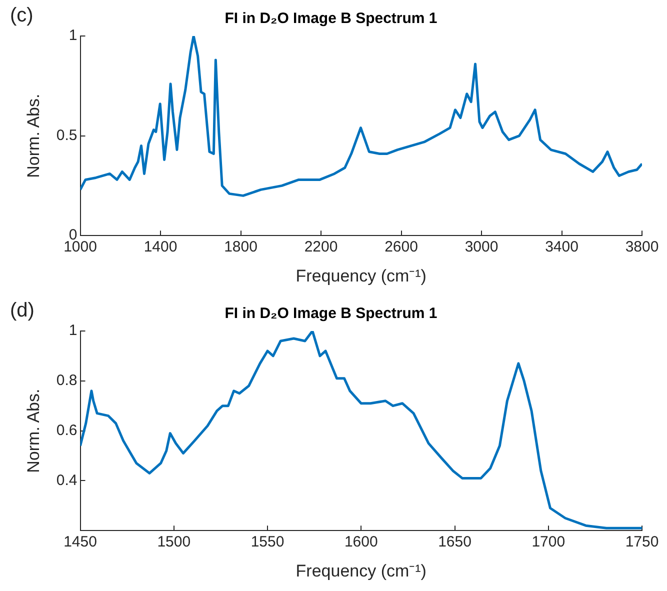 The height and width of the screenshot is (591, 667). What do you see at coordinates (642, 542) in the screenshot?
I see `x-tick-label: 1750` at bounding box center [642, 542].